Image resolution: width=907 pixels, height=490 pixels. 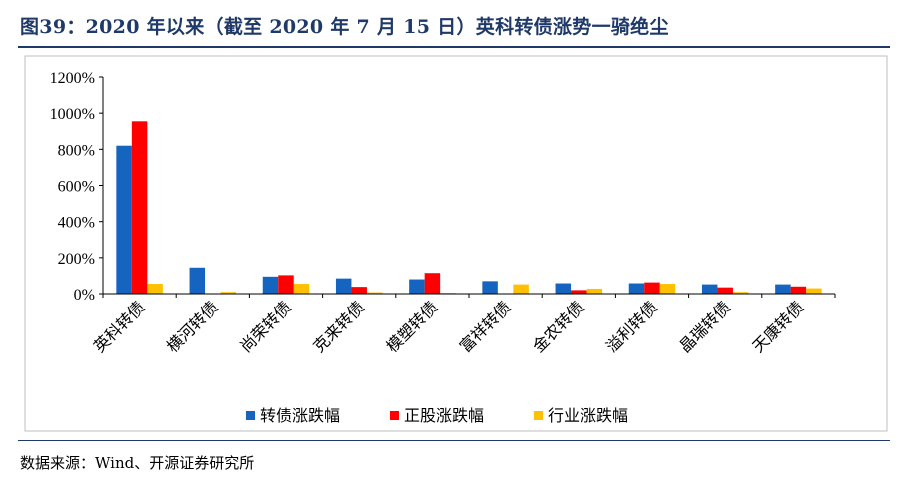 What do you see at coordinates (588, 415) in the screenshot?
I see `legend-label: 行业涨跌幅` at bounding box center [588, 415].